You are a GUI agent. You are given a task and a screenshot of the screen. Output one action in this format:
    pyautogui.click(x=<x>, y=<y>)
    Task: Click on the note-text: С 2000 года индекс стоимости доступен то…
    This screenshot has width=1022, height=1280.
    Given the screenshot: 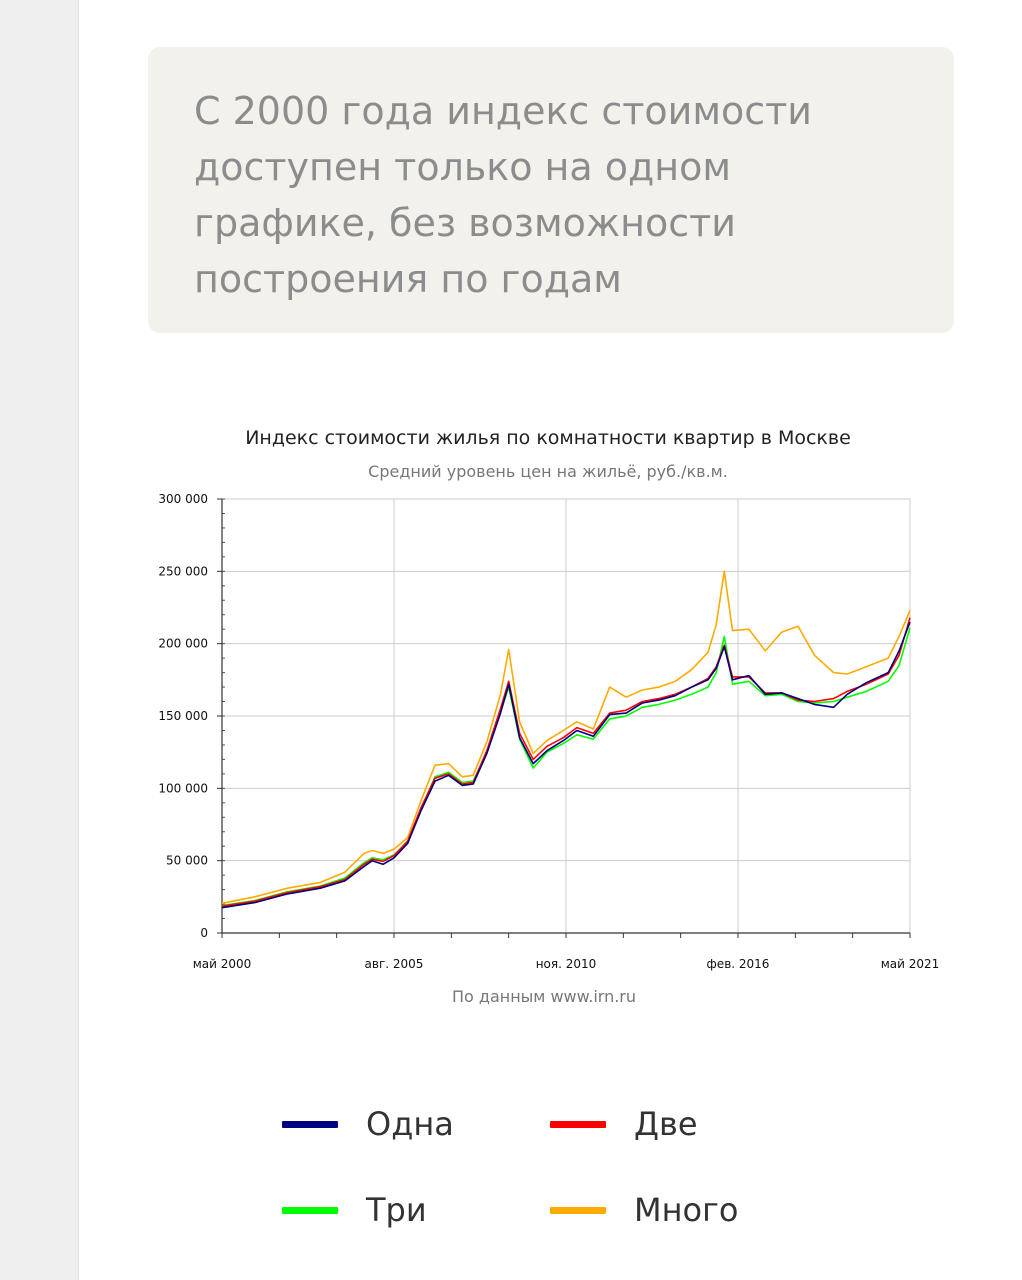 What is the action you would take?
    pyautogui.click(x=503, y=195)
    